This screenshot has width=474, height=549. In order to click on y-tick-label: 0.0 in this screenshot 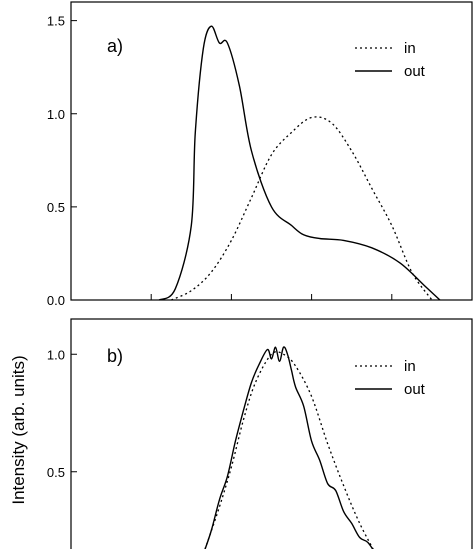, I will do `click(56, 300)`.